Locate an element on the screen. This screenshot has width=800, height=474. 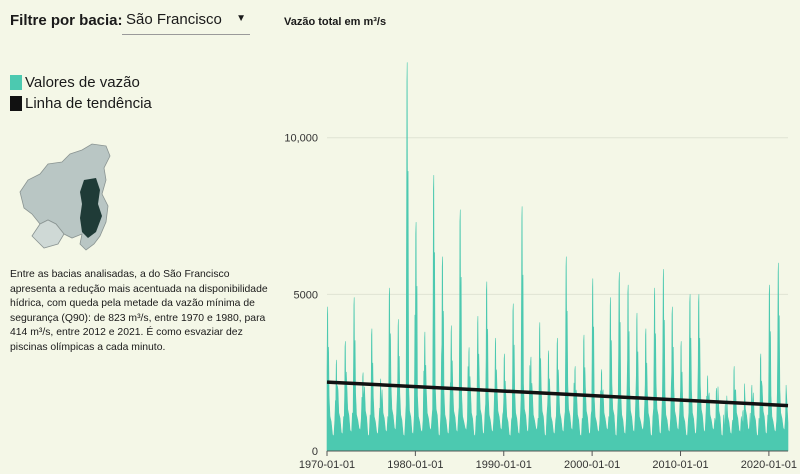
y-tick-label: 10,000 is located at coordinates (301, 139).